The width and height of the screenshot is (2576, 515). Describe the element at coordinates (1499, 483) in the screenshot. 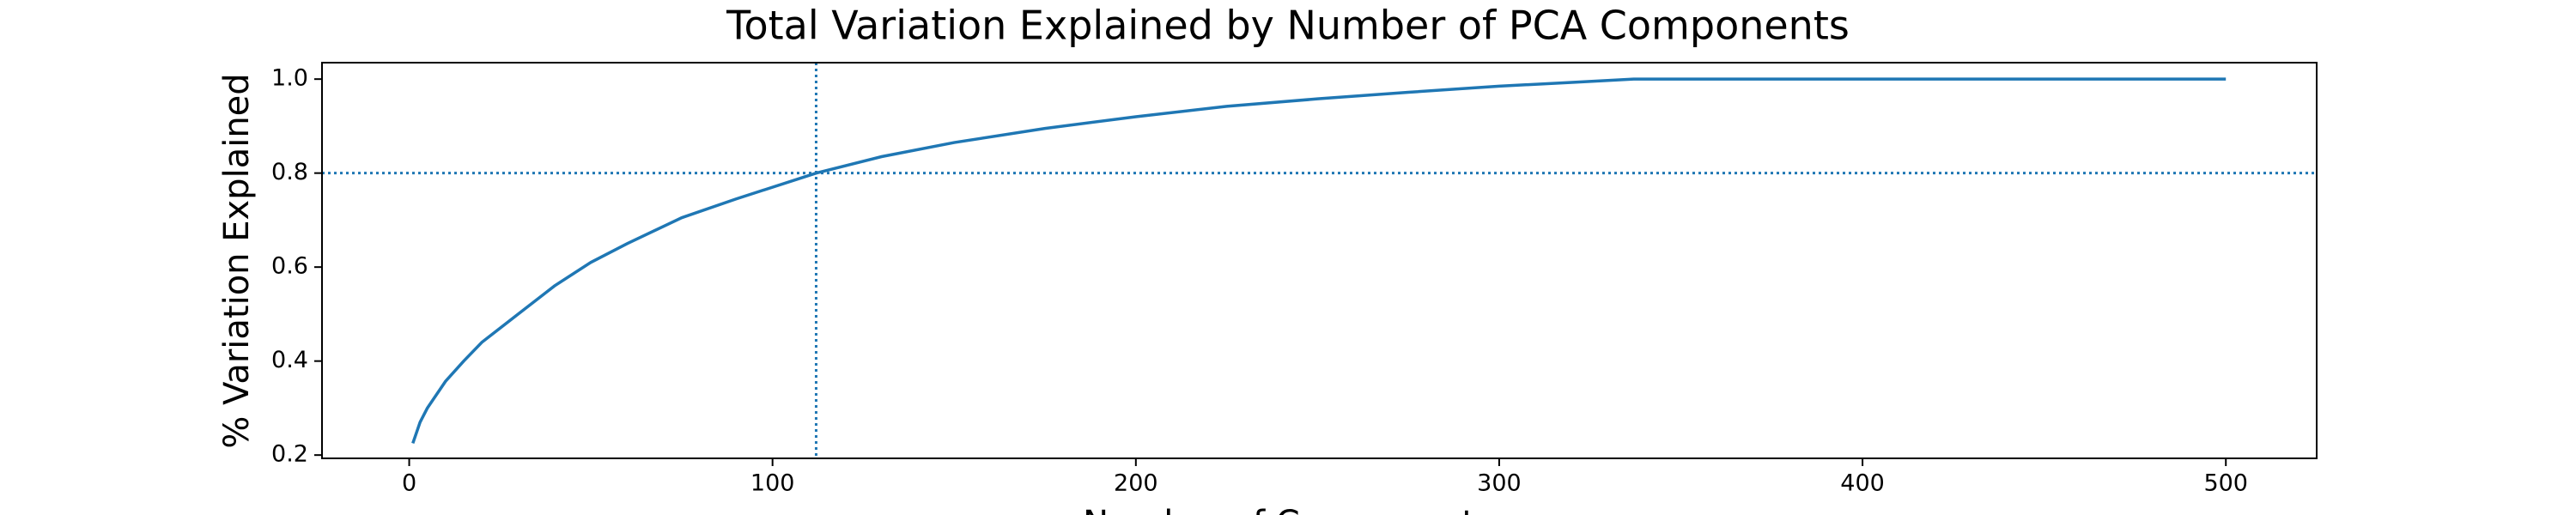

I see `x-tick-label: 300` at that location.